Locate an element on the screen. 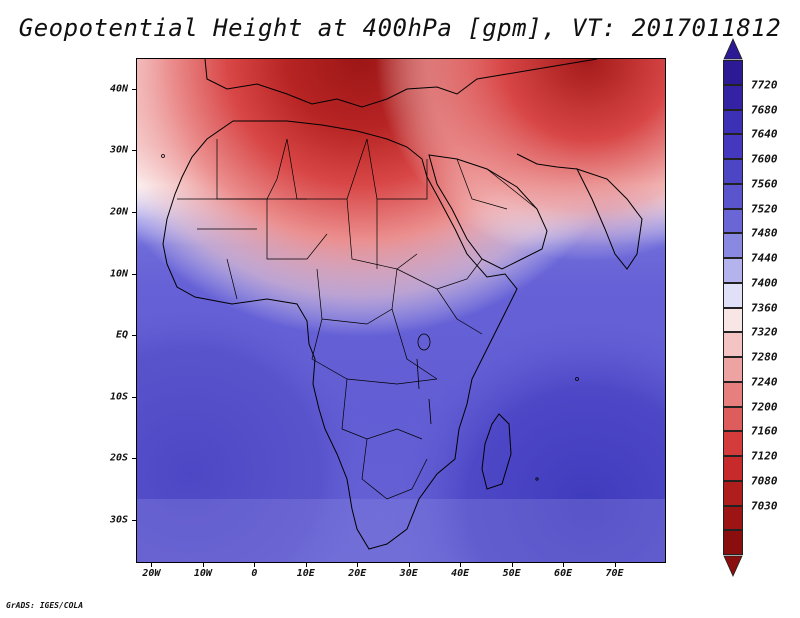 This screenshot has height=618, width=800. south-band is located at coordinates (401, 530).